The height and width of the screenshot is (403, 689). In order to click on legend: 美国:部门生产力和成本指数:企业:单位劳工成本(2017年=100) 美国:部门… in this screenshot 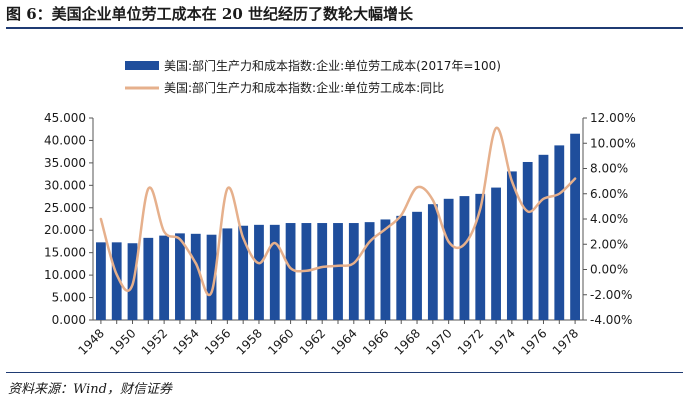, I will do `click(313, 76)`.